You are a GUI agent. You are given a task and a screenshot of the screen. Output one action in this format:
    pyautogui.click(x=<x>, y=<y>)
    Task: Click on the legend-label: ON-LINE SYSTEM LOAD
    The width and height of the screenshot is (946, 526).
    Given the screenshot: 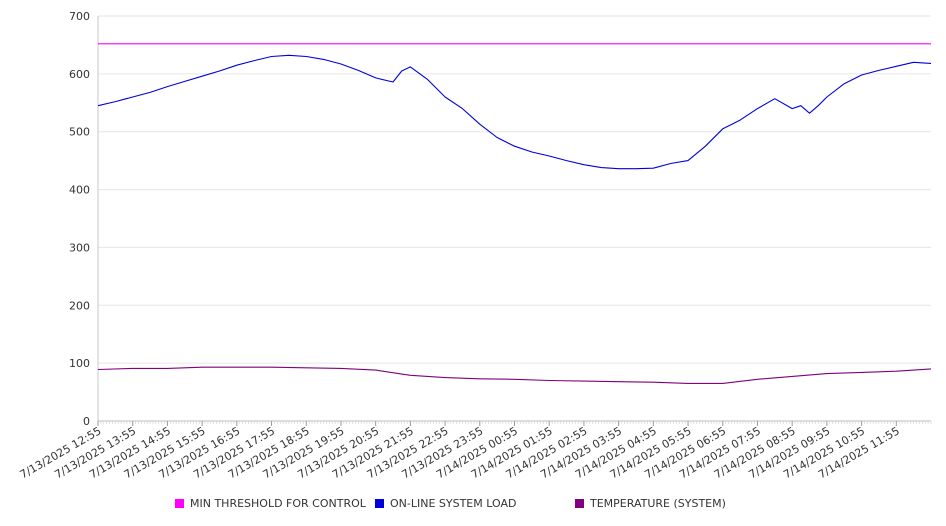 What is the action you would take?
    pyautogui.click(x=453, y=503)
    